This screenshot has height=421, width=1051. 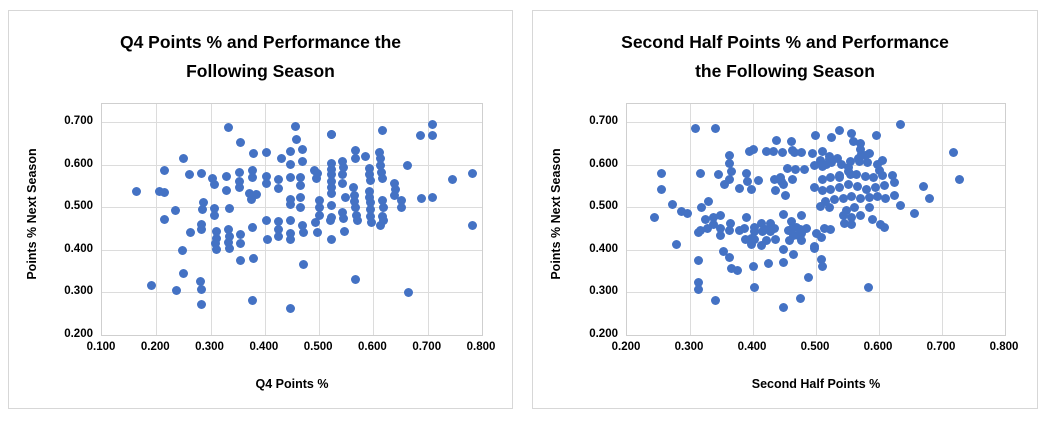 I want to click on y-tick-label: 0.500, so click(x=603, y=206).